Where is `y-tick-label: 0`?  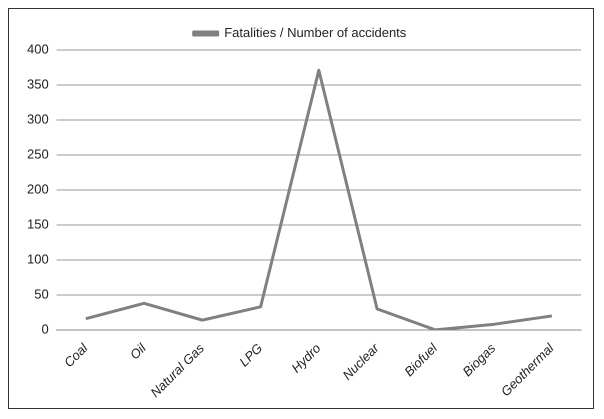 y-tick-label: 0 is located at coordinates (45, 329).